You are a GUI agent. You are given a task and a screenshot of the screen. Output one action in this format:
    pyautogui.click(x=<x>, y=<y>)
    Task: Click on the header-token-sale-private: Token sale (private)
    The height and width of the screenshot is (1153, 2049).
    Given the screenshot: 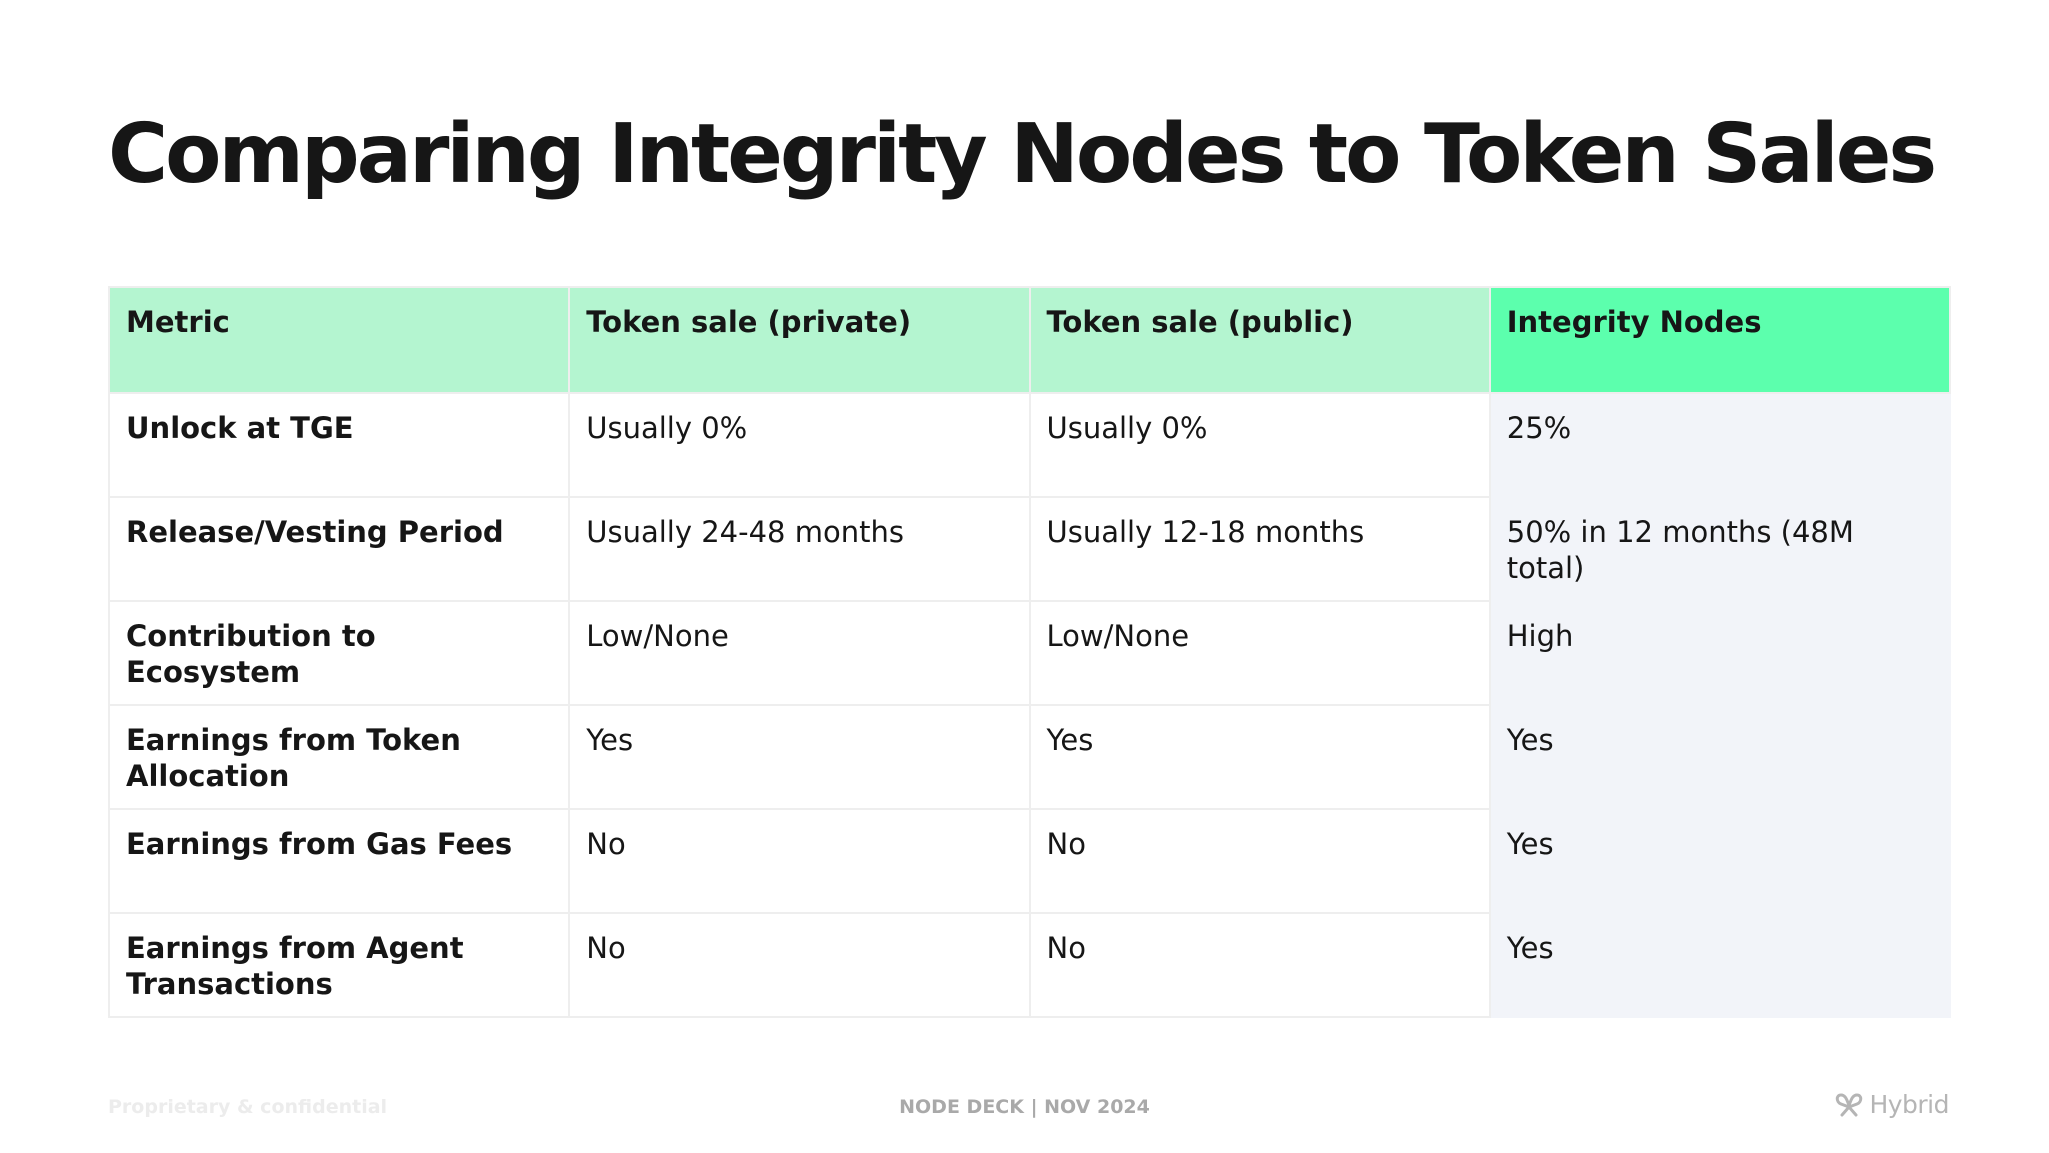 What is the action you would take?
    pyautogui.click(x=799, y=340)
    